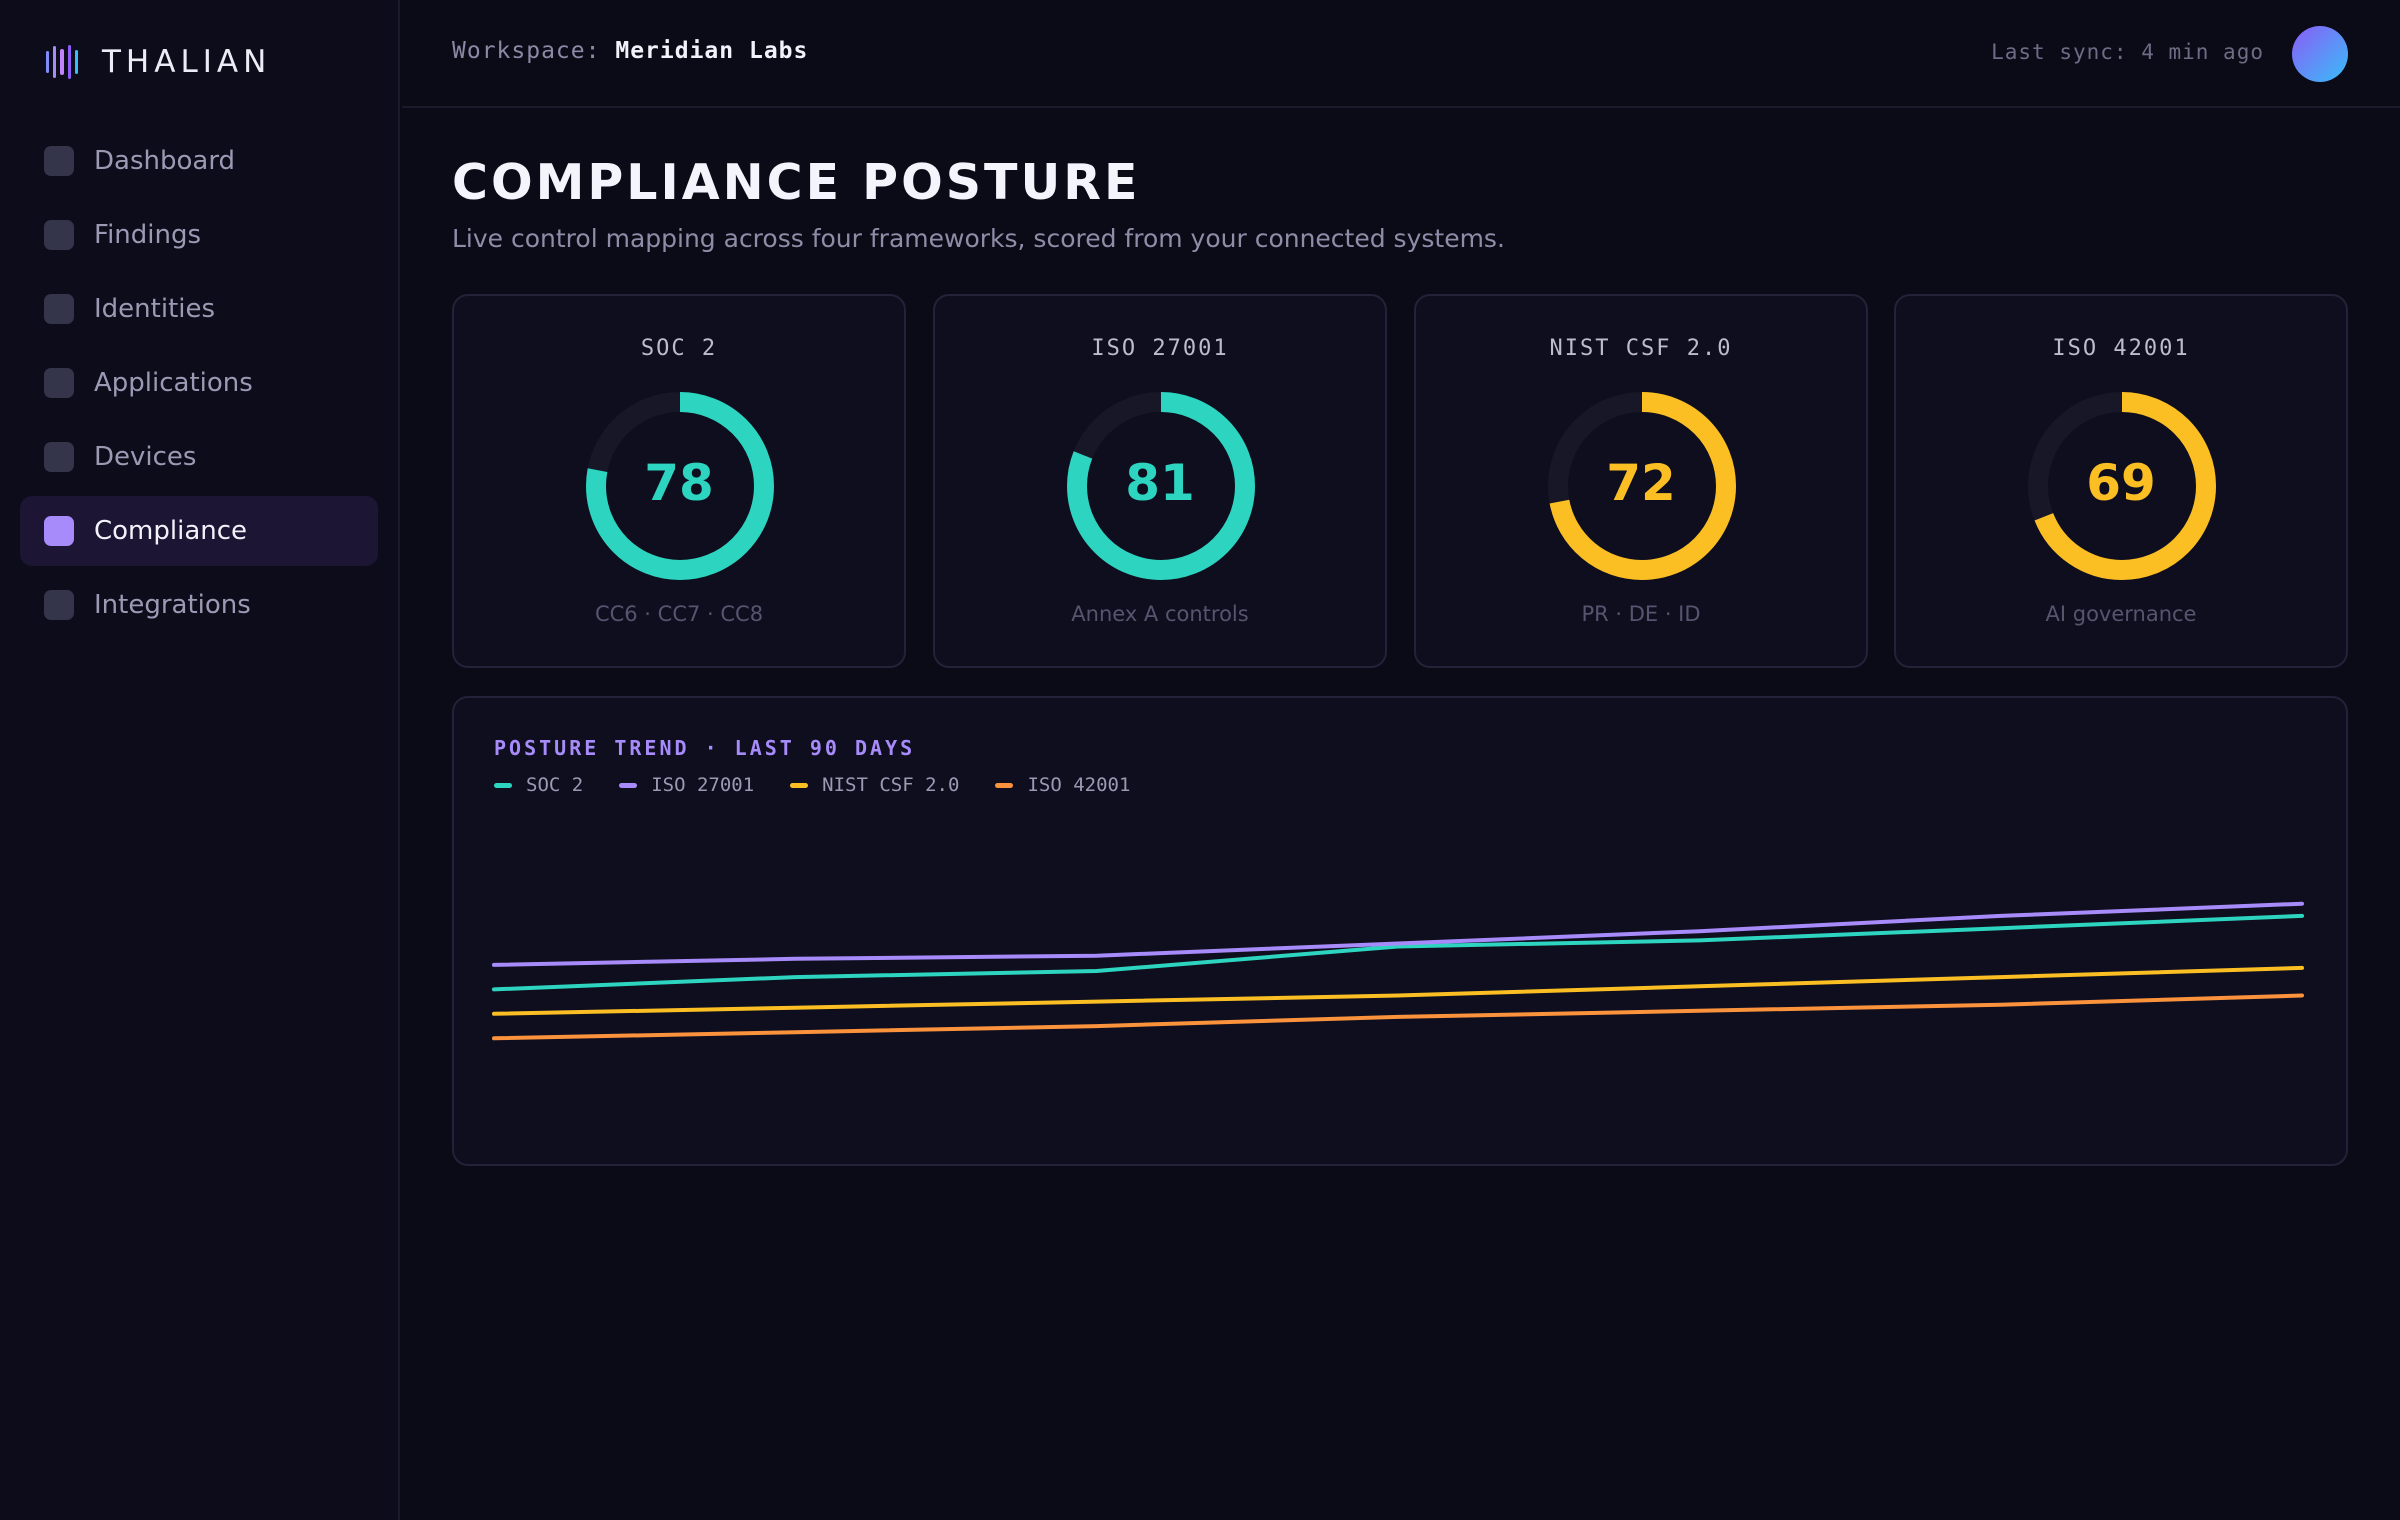 The height and width of the screenshot is (1520, 2400). I want to click on sidebar-item-integrations: Integrations, so click(199, 605).